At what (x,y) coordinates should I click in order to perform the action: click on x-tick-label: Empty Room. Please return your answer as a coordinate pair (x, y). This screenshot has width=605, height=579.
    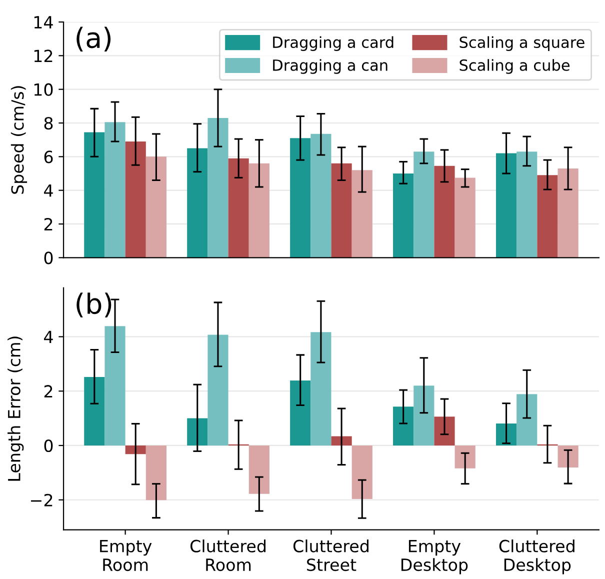
    Looking at the image, I should click on (126, 556).